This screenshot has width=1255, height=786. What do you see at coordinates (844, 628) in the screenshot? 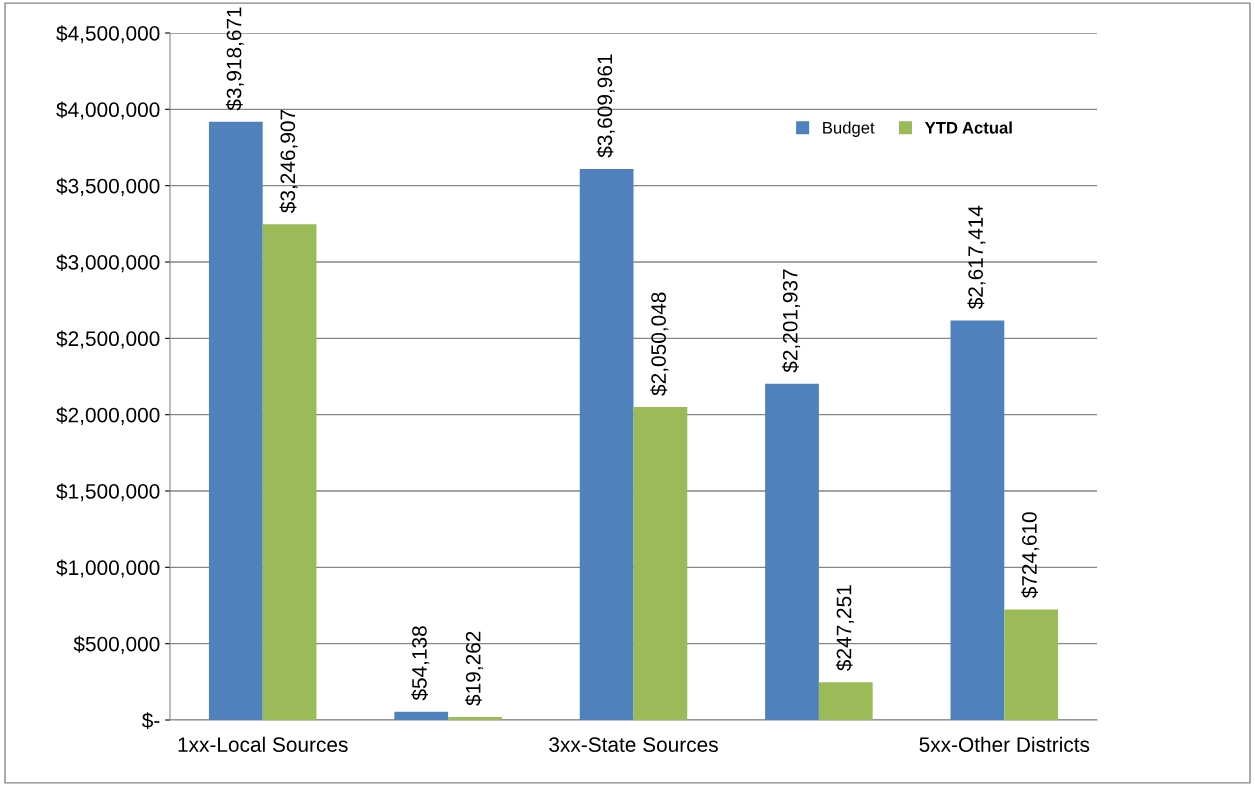
I see `data-label: $247,251` at bounding box center [844, 628].